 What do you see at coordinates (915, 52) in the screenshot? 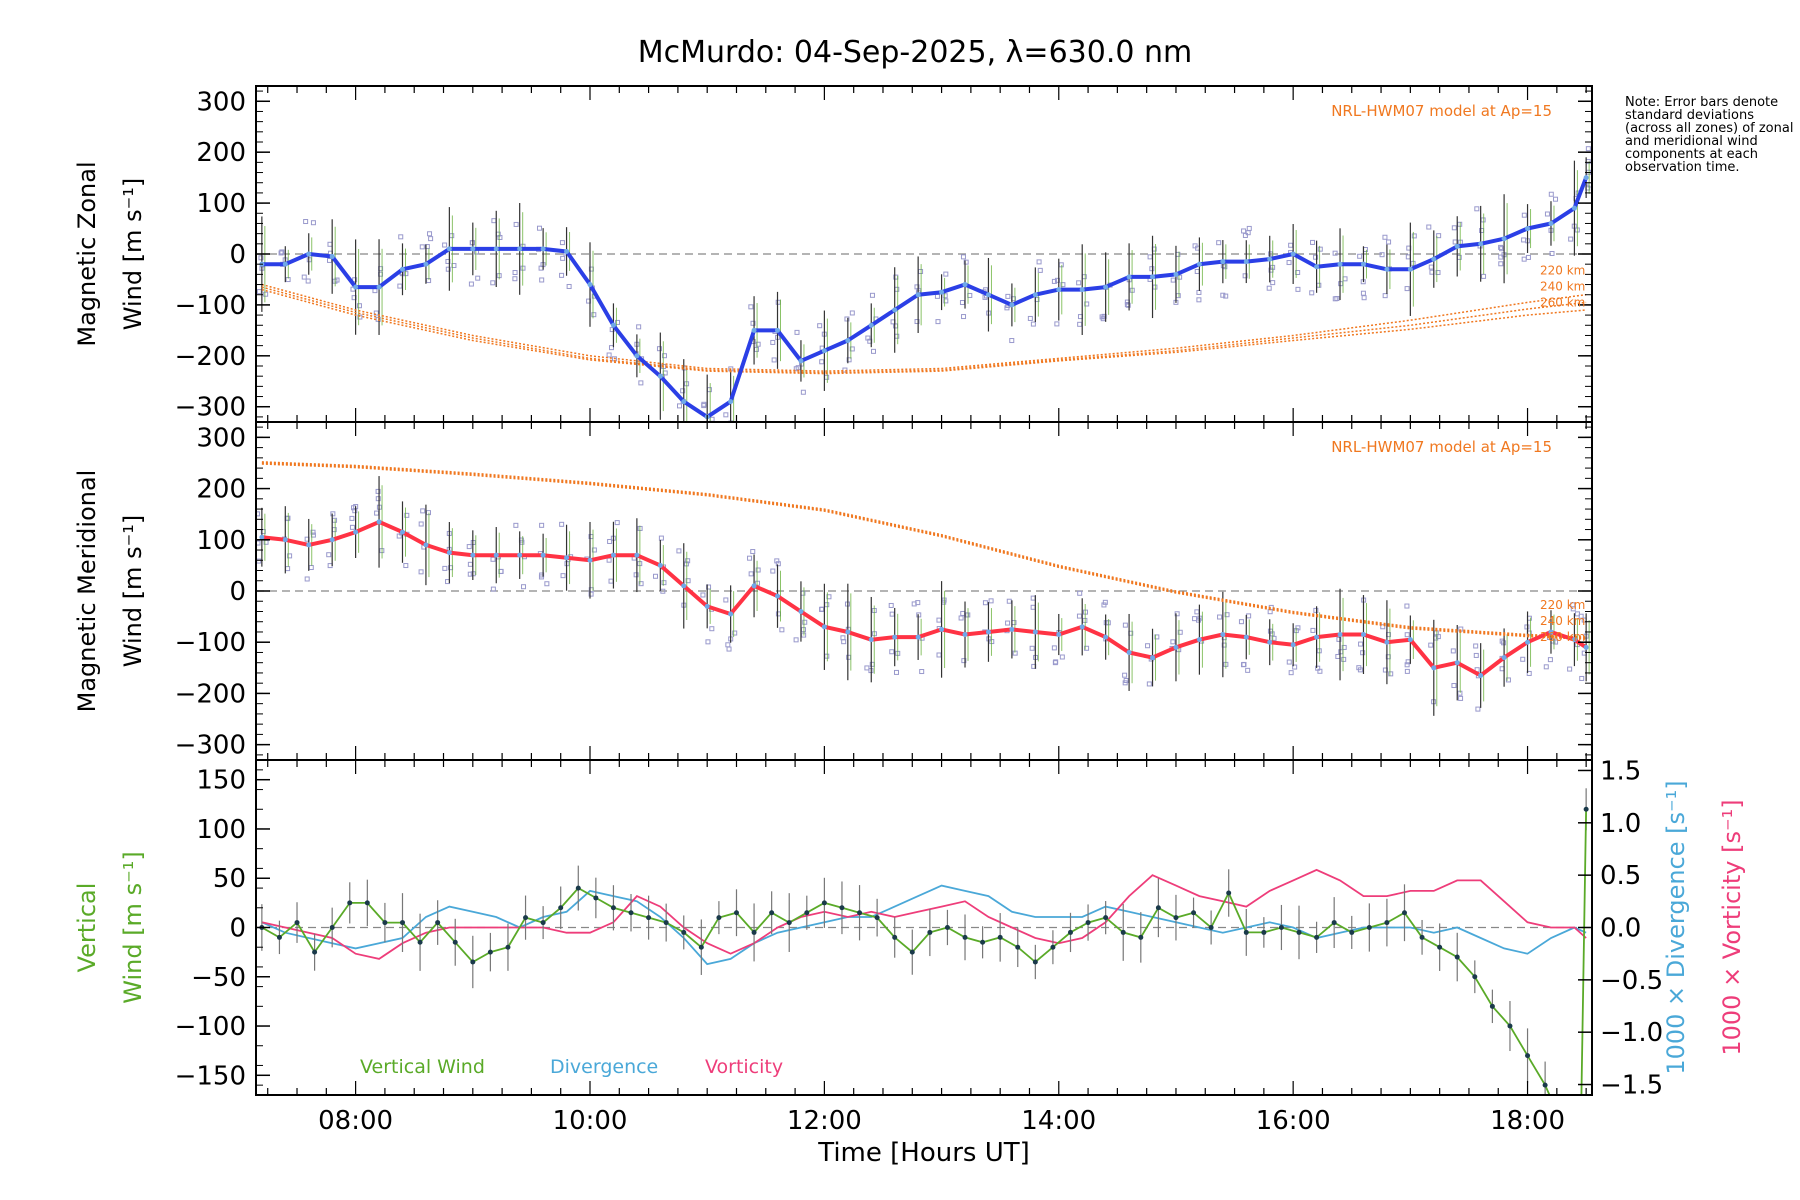
I see `chart-title: McMurdo: 04-Sep-2025, λ=630.0 nm` at bounding box center [915, 52].